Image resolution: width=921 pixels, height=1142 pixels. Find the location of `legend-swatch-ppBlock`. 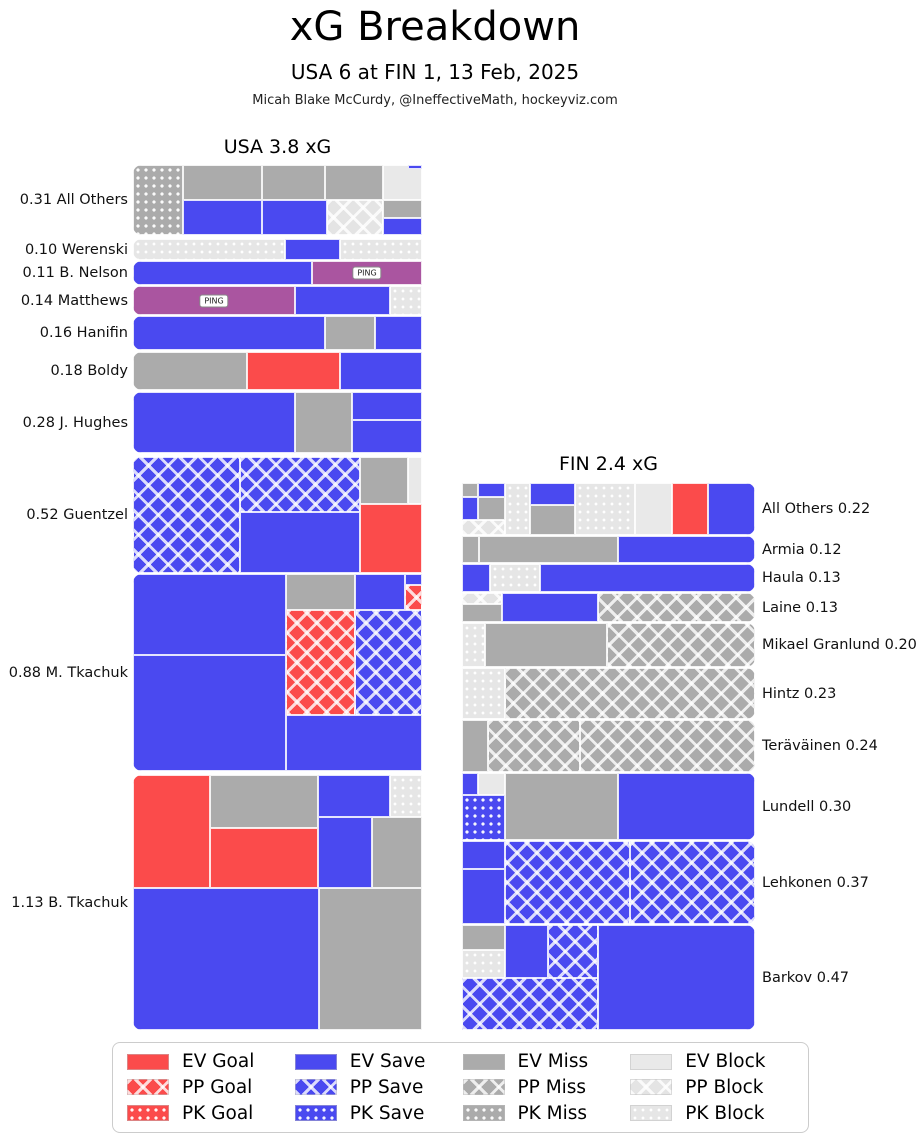

legend-swatch-ppBlock is located at coordinates (651, 1087).